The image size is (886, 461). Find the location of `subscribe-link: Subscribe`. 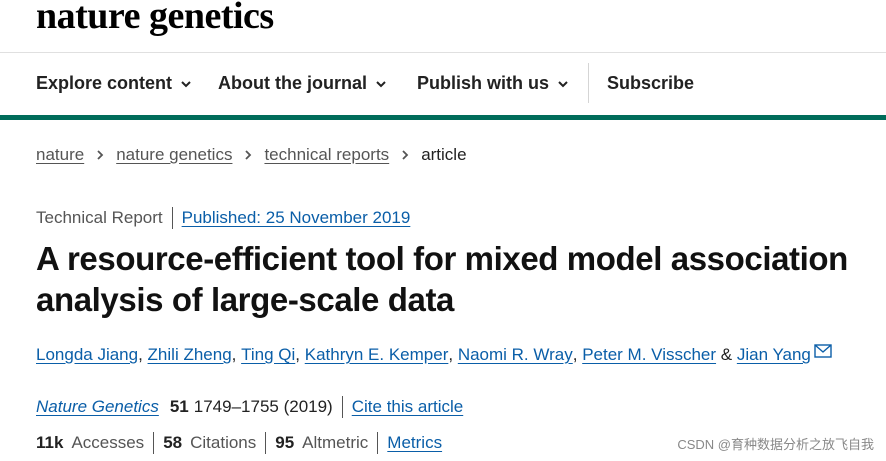

subscribe-link: Subscribe is located at coordinates (651, 83).